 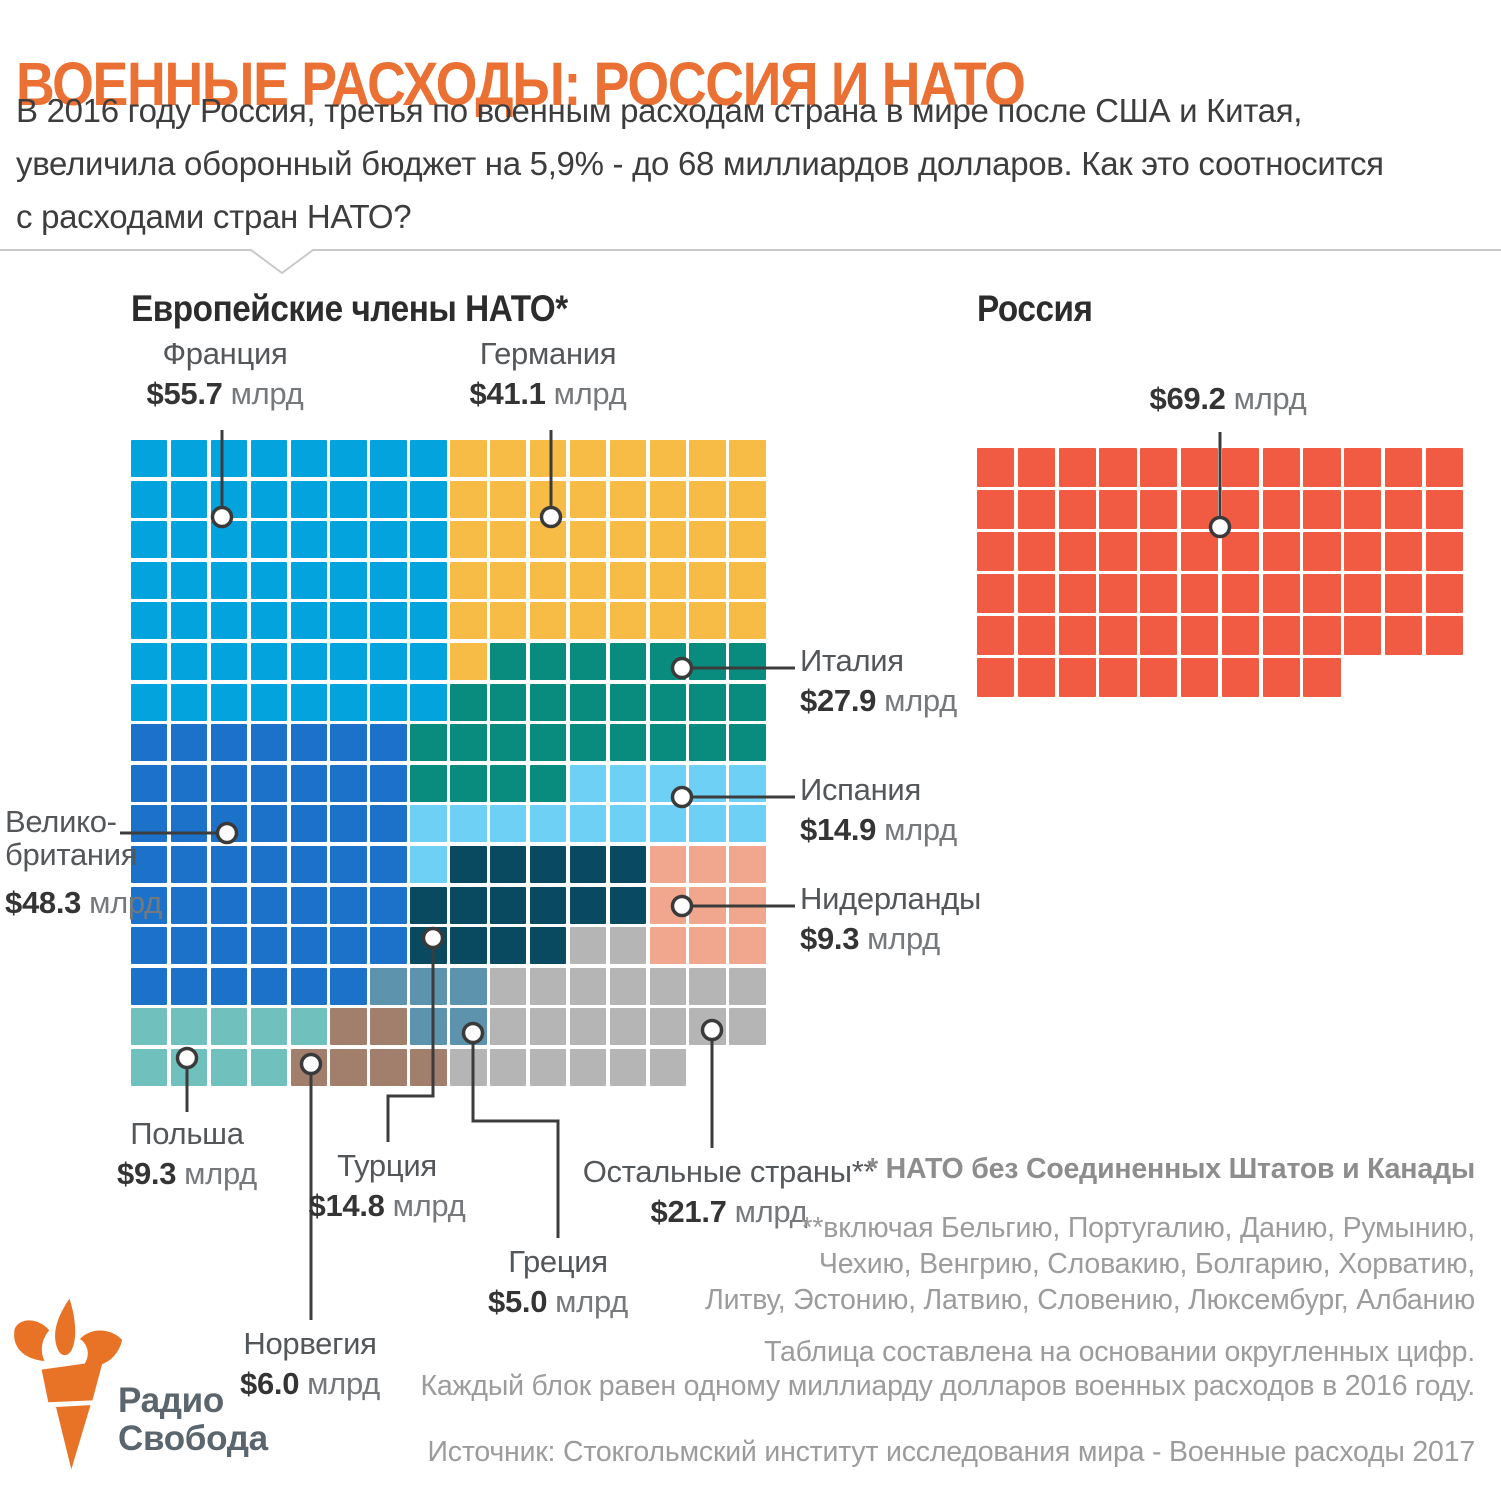 What do you see at coordinates (830, 938) in the screenshot?
I see `value-number: $9.3` at bounding box center [830, 938].